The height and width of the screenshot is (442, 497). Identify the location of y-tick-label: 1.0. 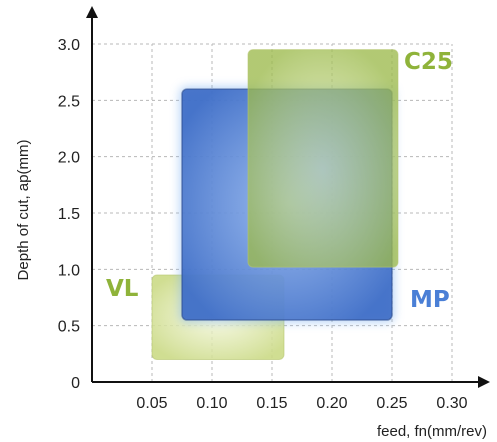
(69, 270).